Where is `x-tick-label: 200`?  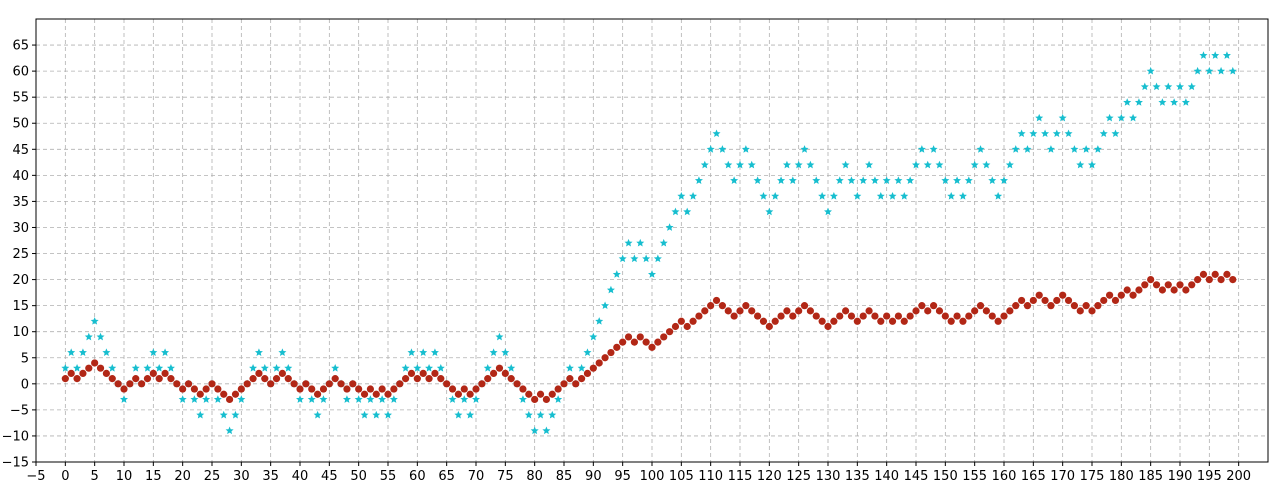 x-tick-label: 200 is located at coordinates (1238, 476).